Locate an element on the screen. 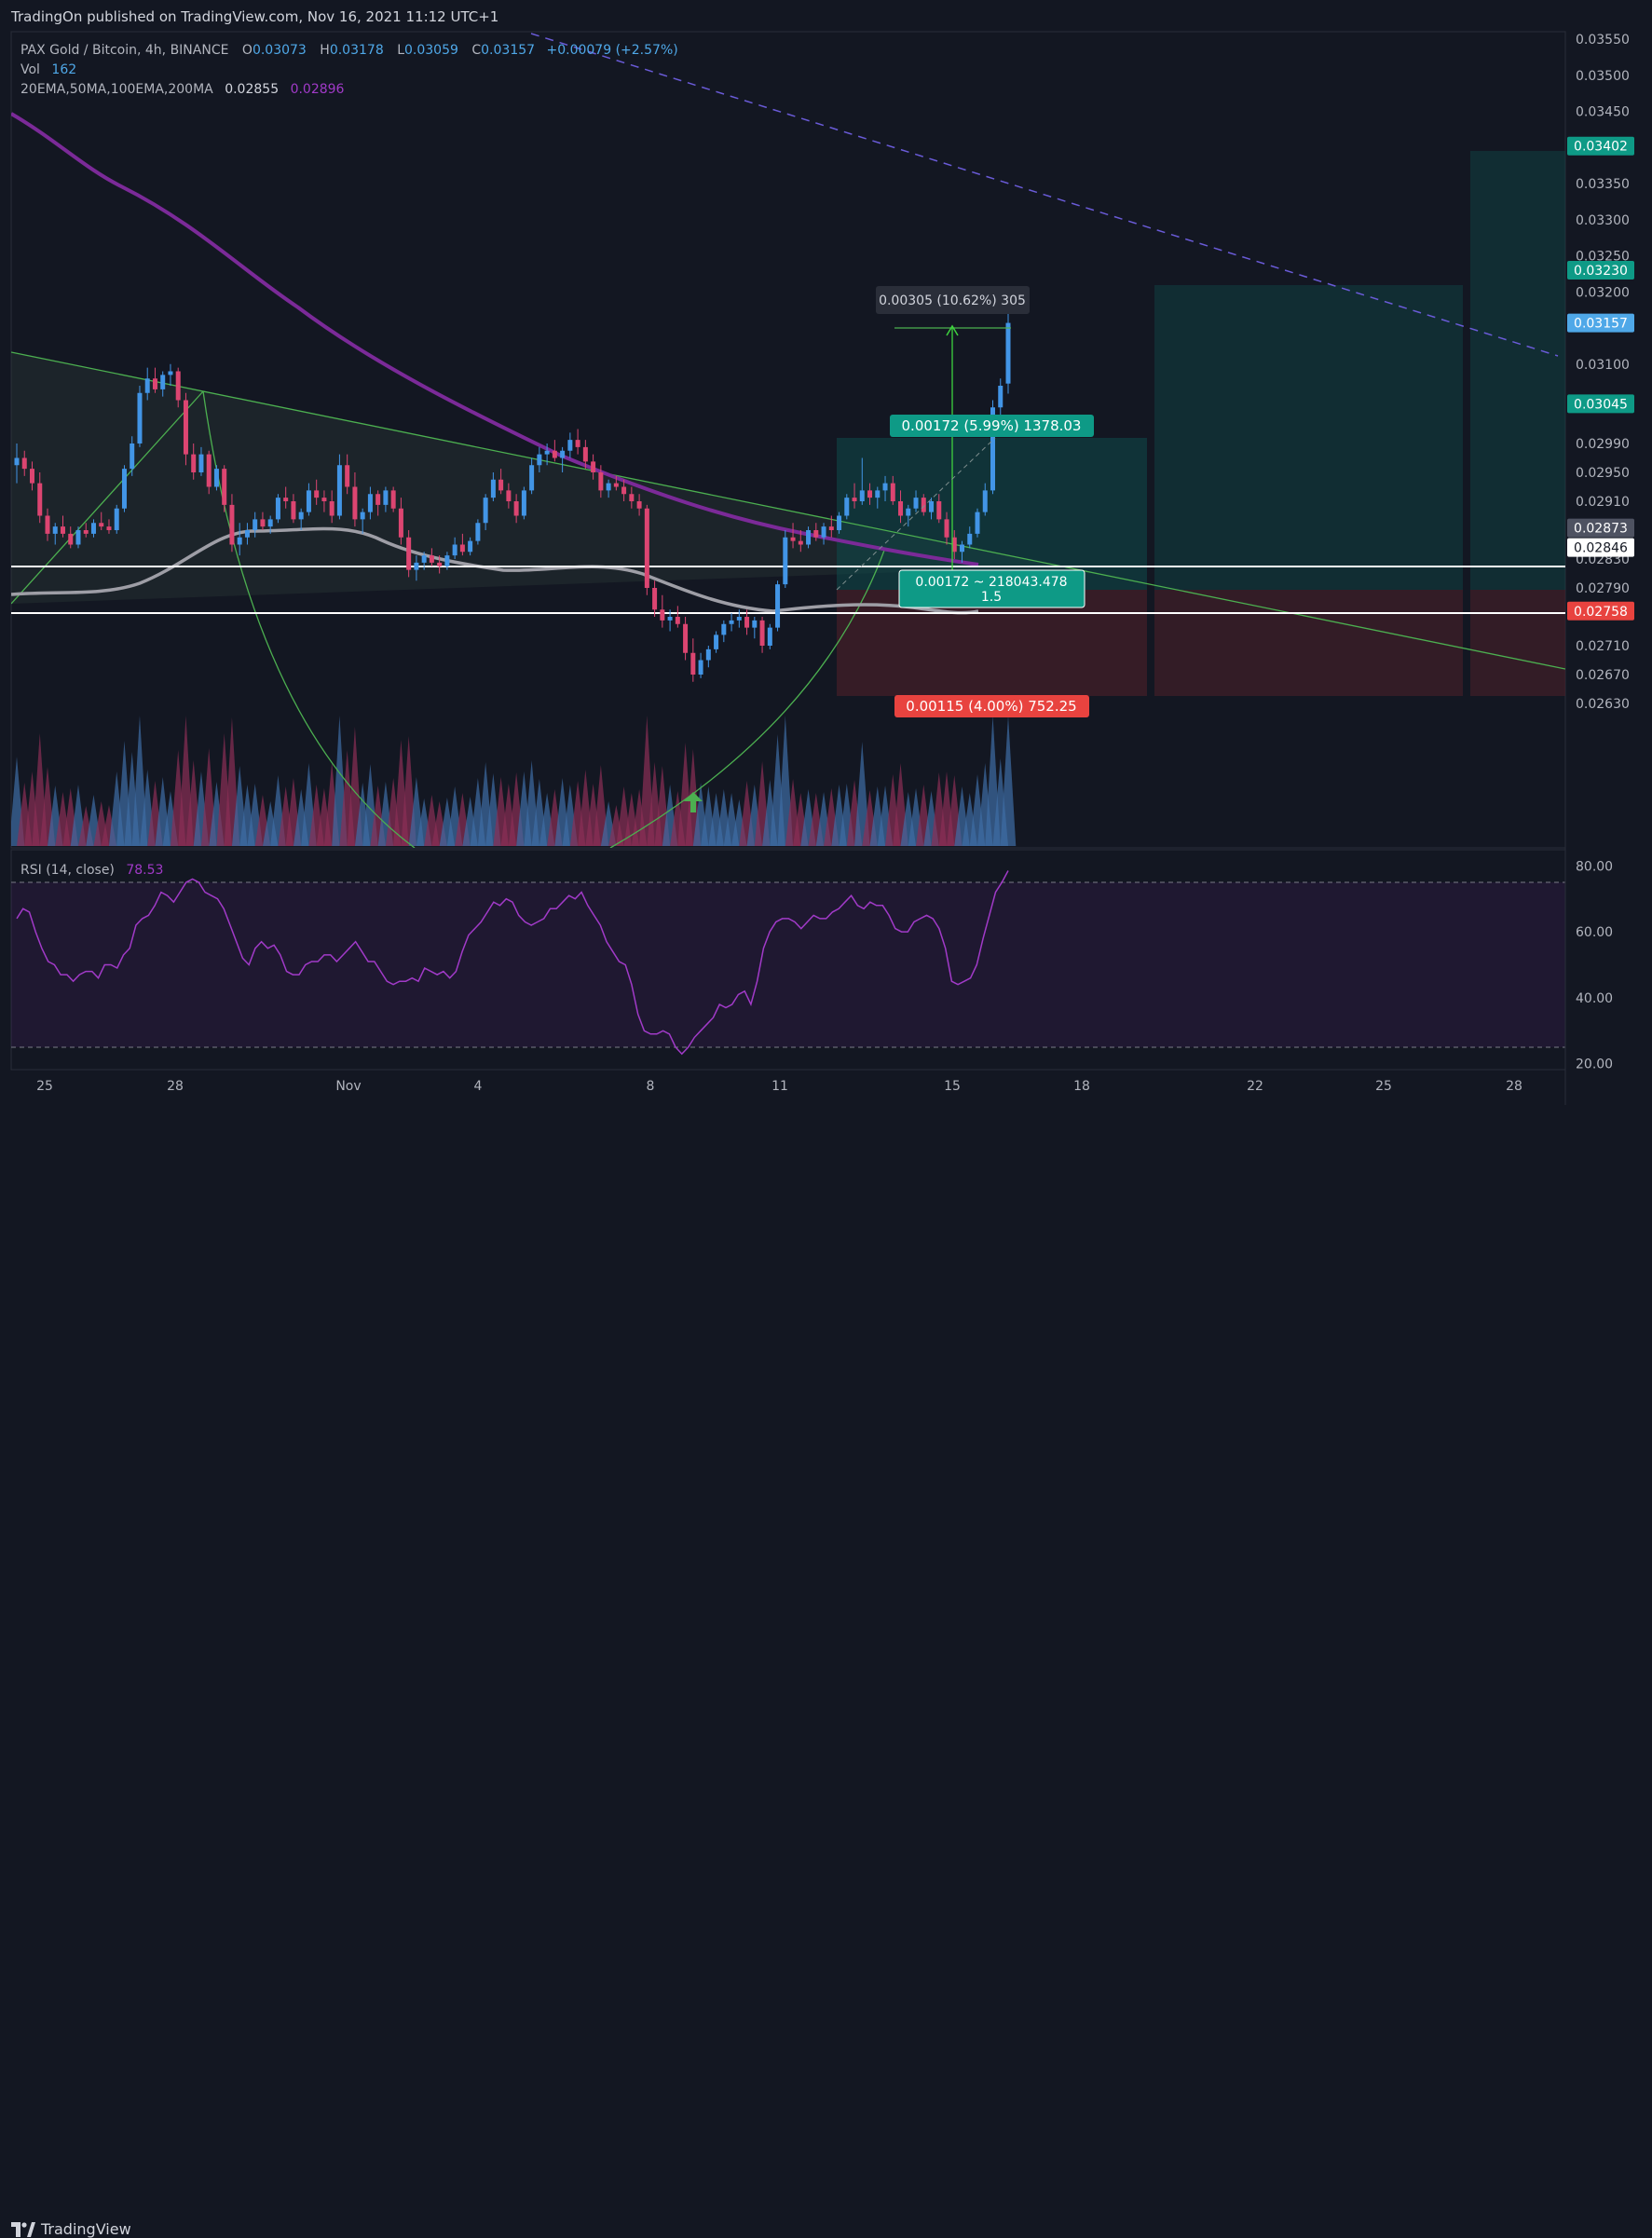 The height and width of the screenshot is (2238, 1652). price-tick-5: 0.03250 is located at coordinates (1603, 257).